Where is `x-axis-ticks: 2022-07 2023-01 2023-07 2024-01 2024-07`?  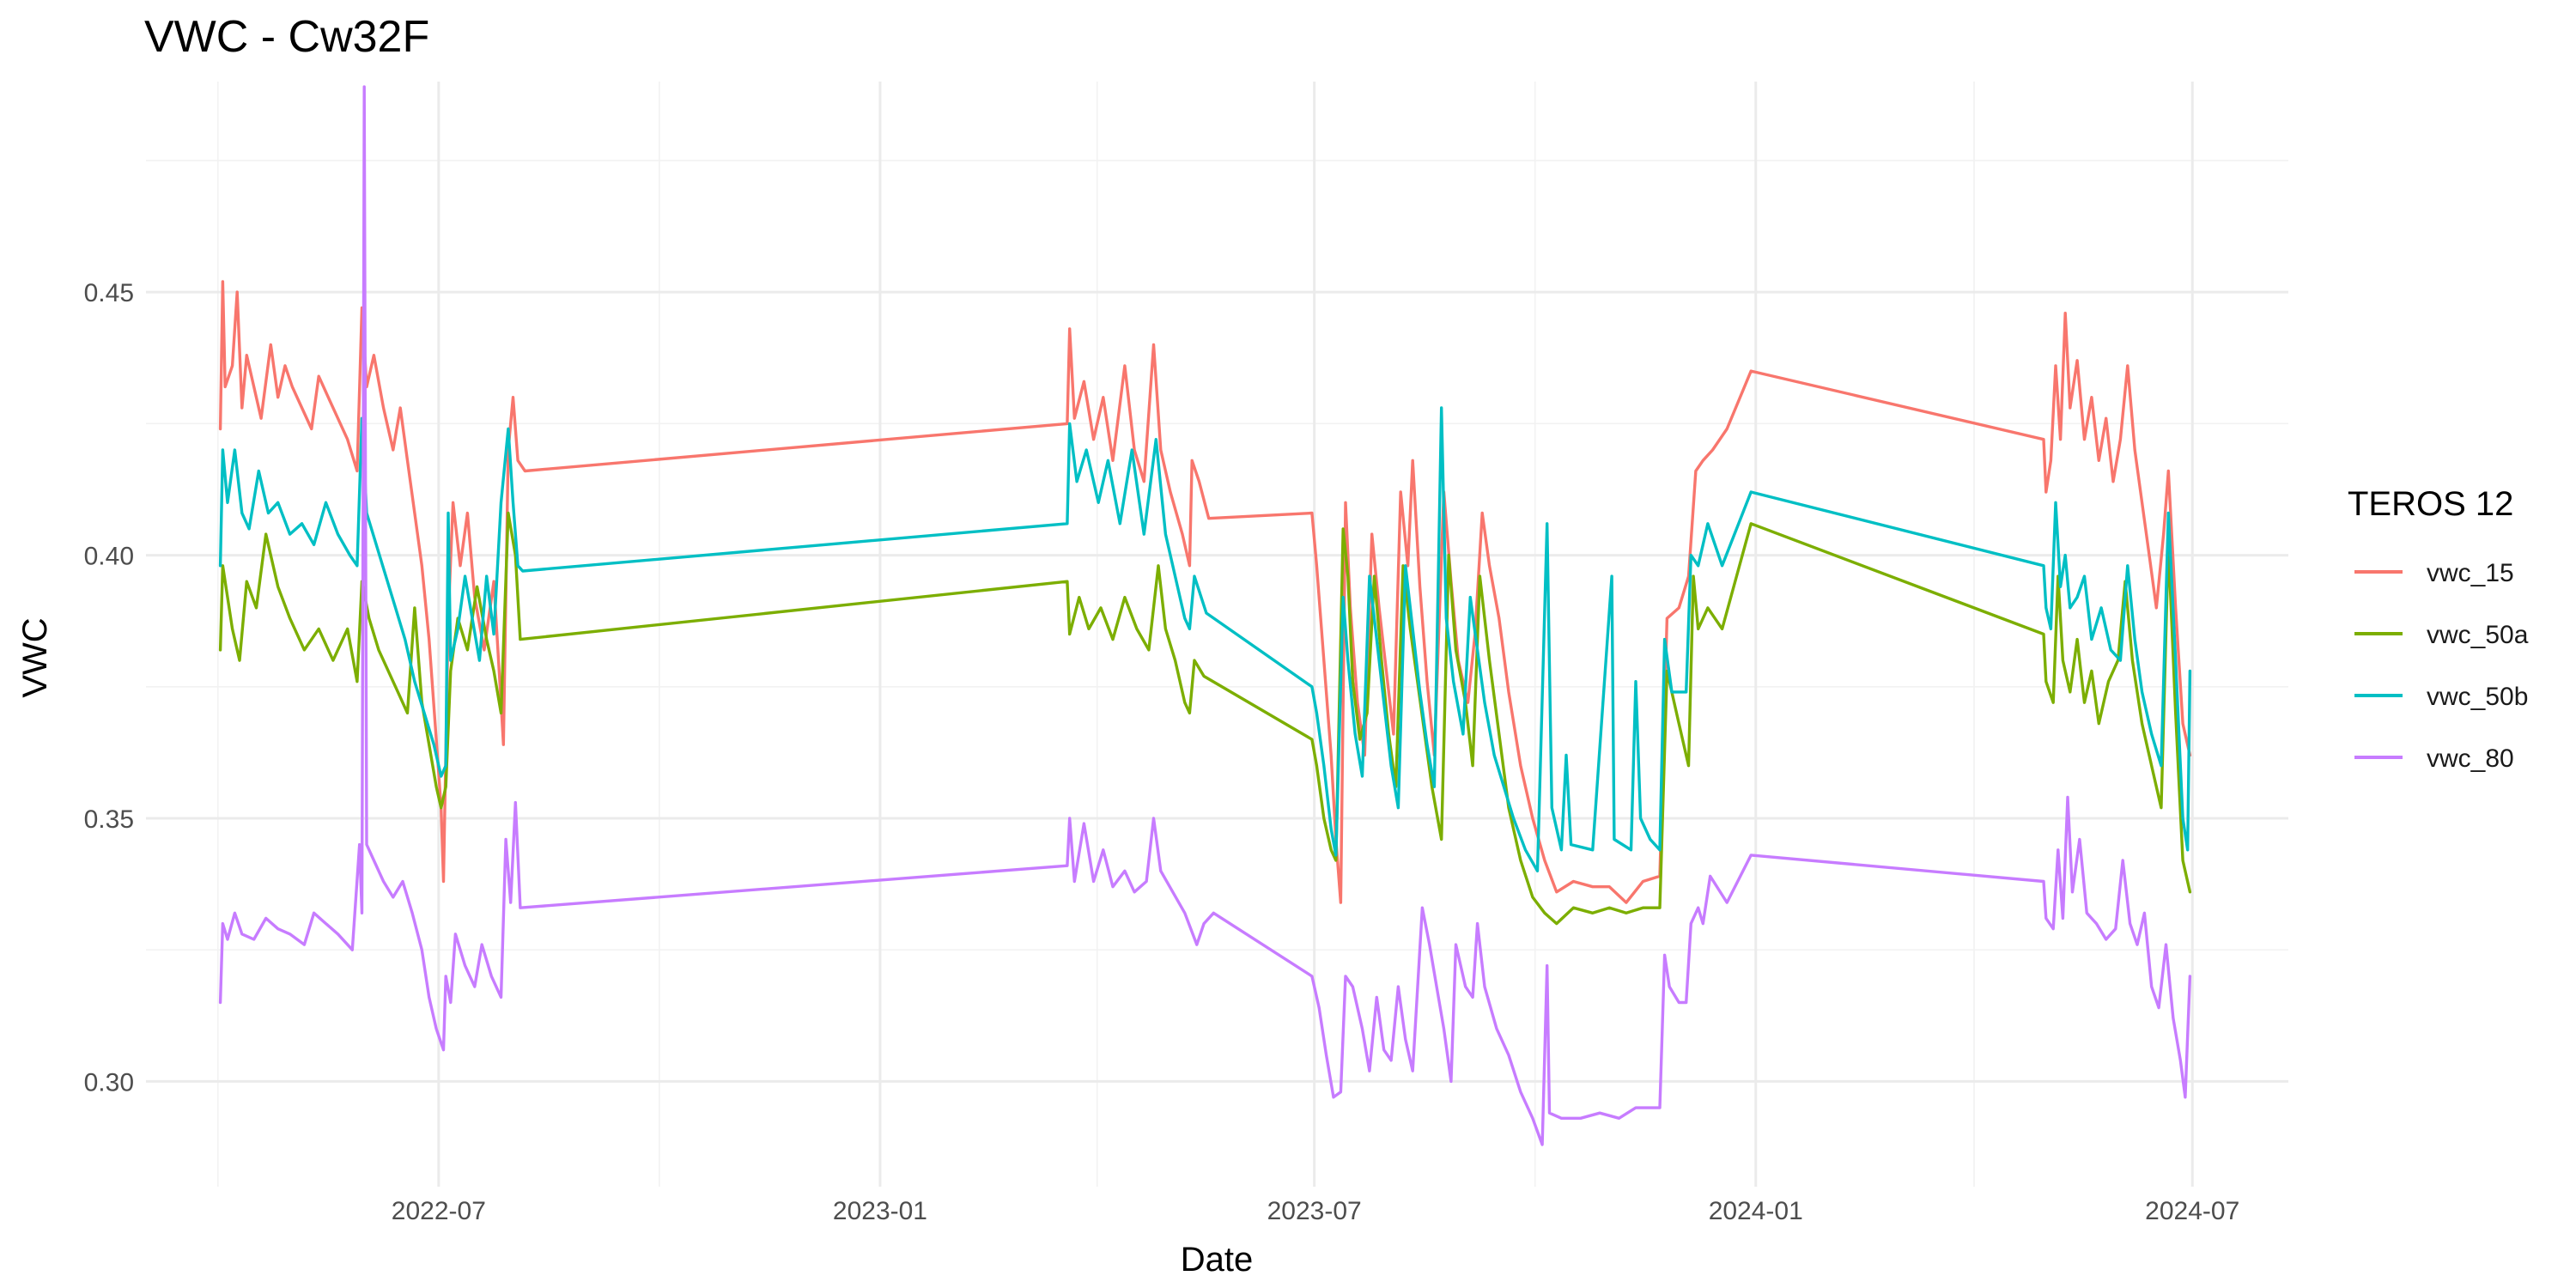
x-axis-ticks: 2022-07 2023-01 2023-07 2024-01 2024-07 is located at coordinates (1316, 1211).